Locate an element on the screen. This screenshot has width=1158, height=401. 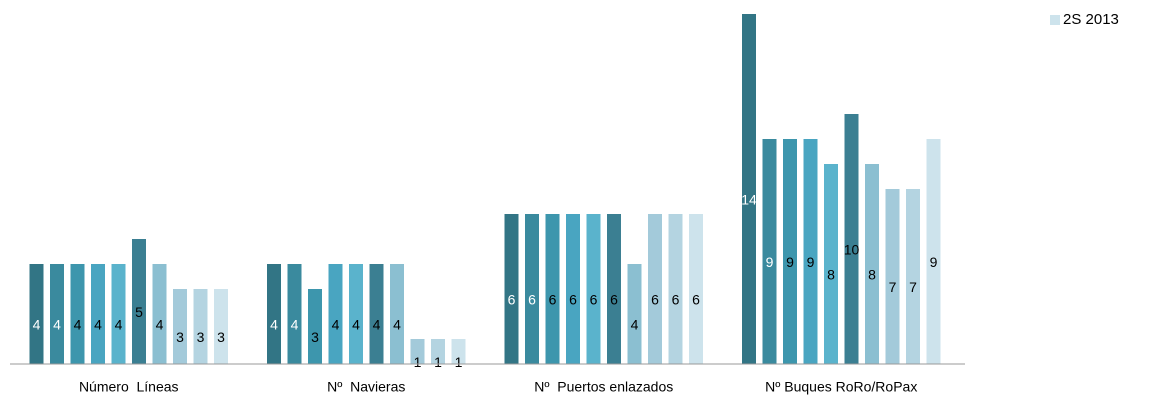
legend-label: 2S 2013 is located at coordinates (1091, 19).